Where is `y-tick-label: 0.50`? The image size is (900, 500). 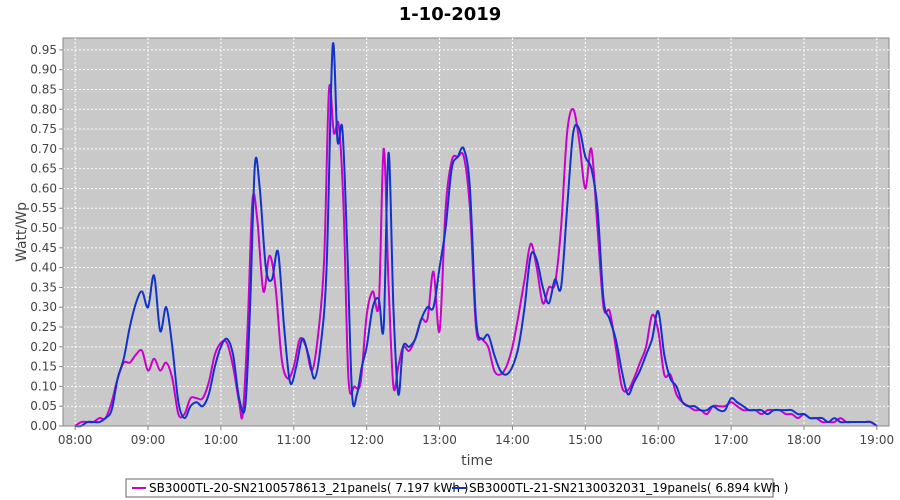 y-tick-label: 0.50 is located at coordinates (43, 228).